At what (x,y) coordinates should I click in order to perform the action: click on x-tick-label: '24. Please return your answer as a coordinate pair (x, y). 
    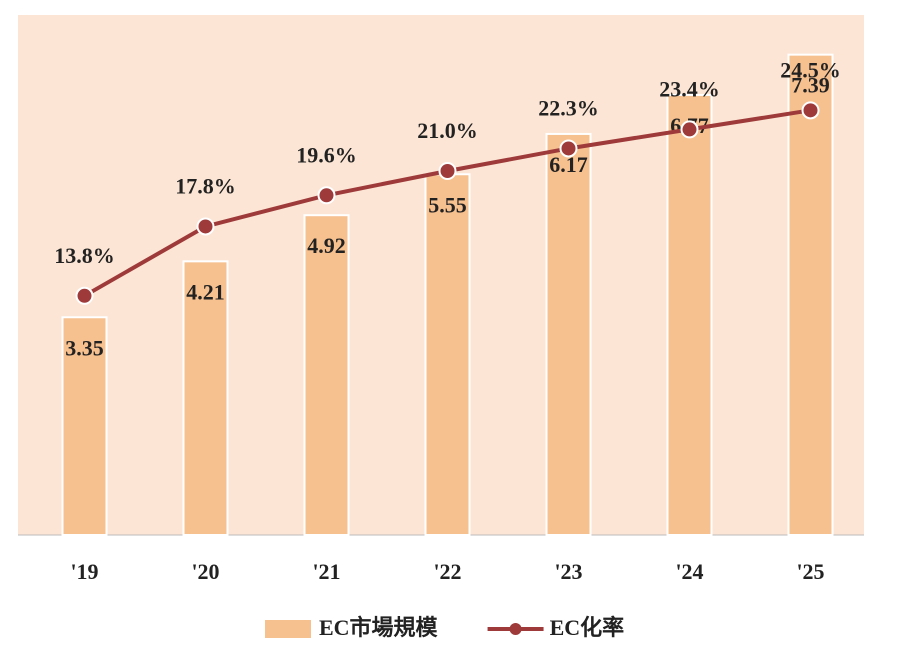
    Looking at the image, I should click on (689, 571).